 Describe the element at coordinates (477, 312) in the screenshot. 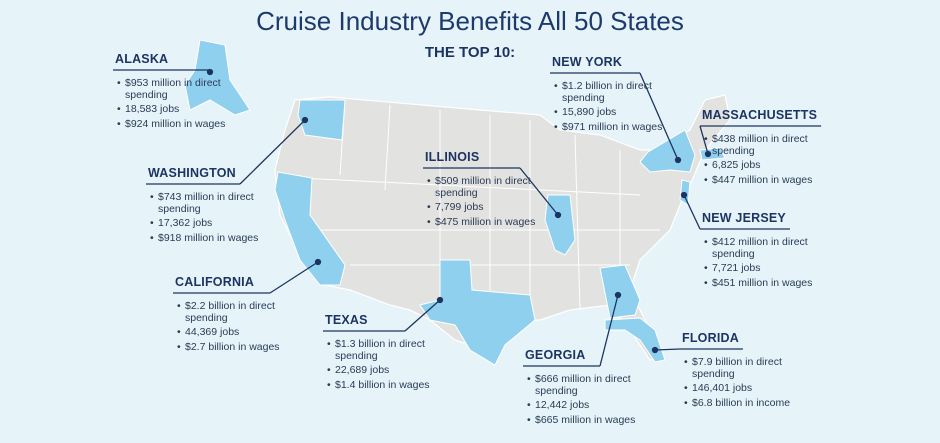

I see `state-texas` at that location.